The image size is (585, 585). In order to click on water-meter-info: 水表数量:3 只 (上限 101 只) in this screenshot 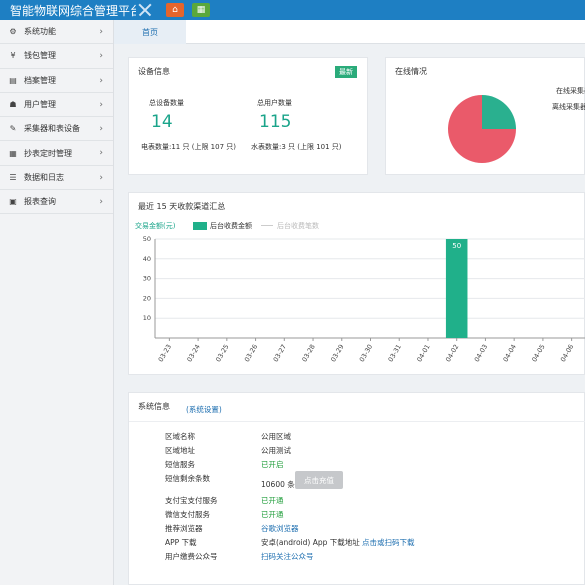, I will do `click(296, 147)`.